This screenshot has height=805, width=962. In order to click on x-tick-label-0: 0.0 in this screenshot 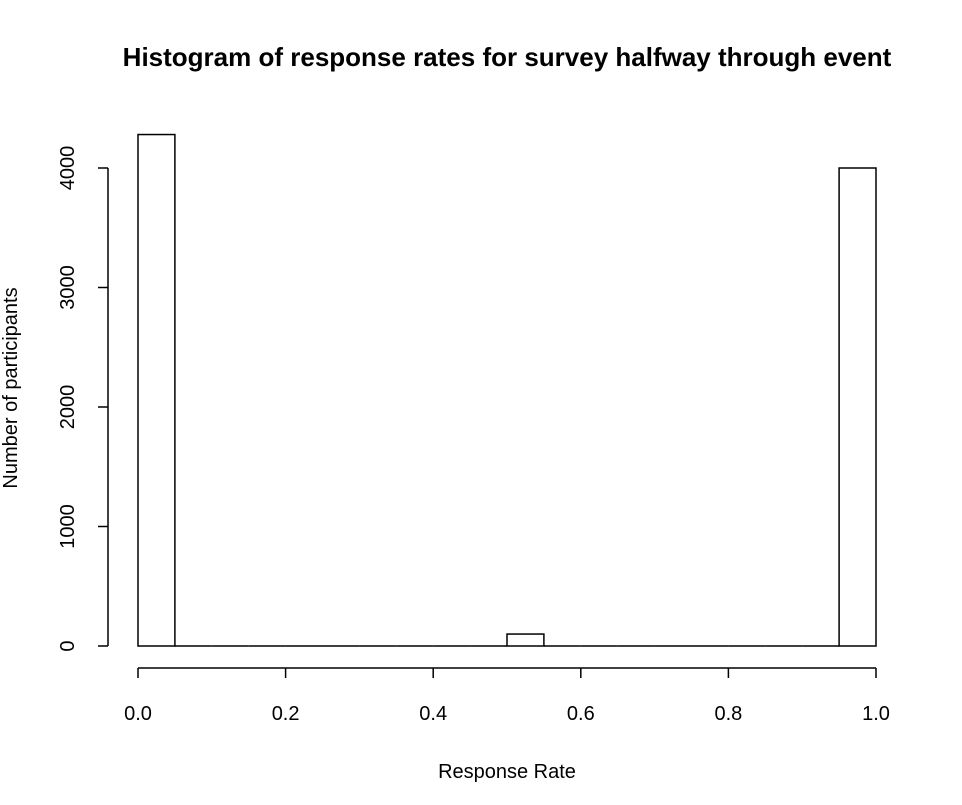, I will do `click(138, 714)`.